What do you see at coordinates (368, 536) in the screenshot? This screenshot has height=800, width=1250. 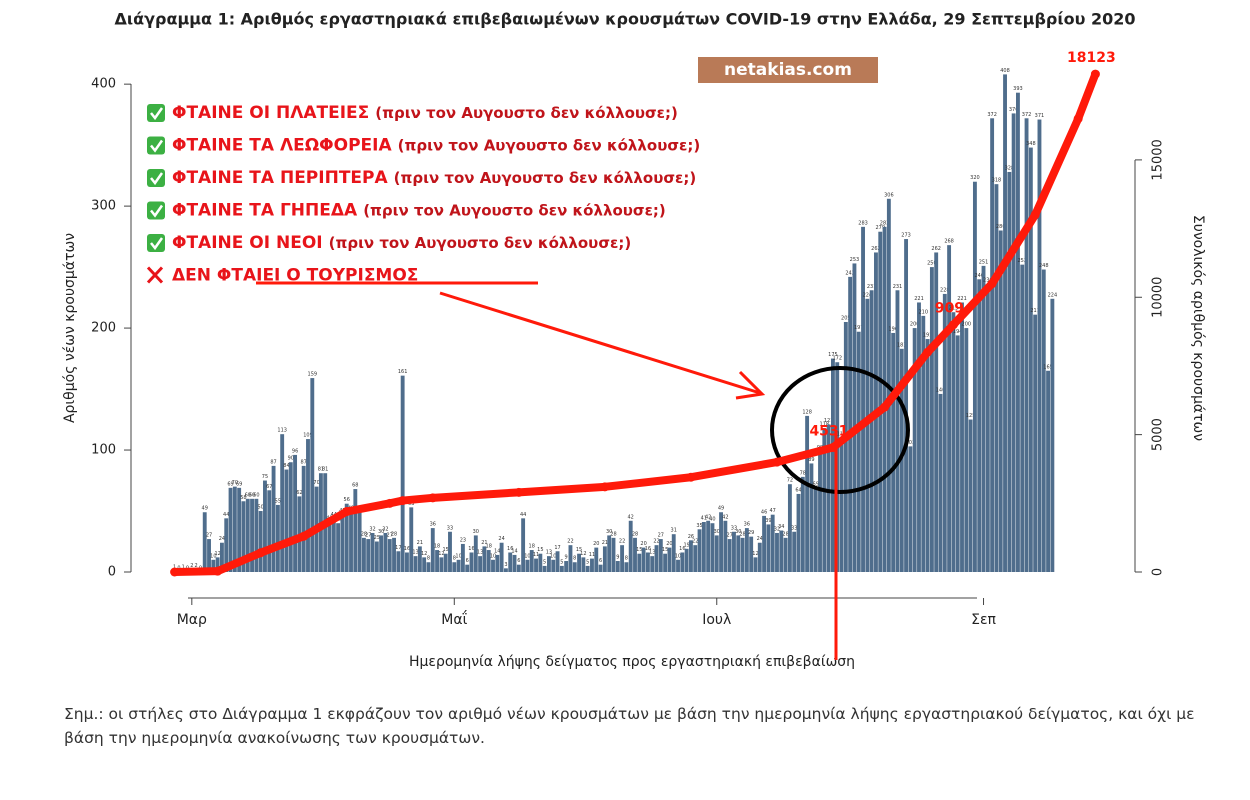 I see `bar-value-label: 27` at bounding box center [368, 536].